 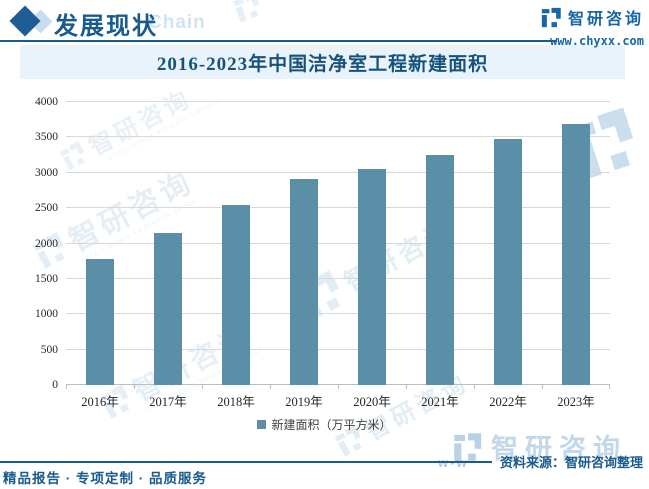 What do you see at coordinates (440, 269) in the screenshot?
I see `bar-2021年` at bounding box center [440, 269].